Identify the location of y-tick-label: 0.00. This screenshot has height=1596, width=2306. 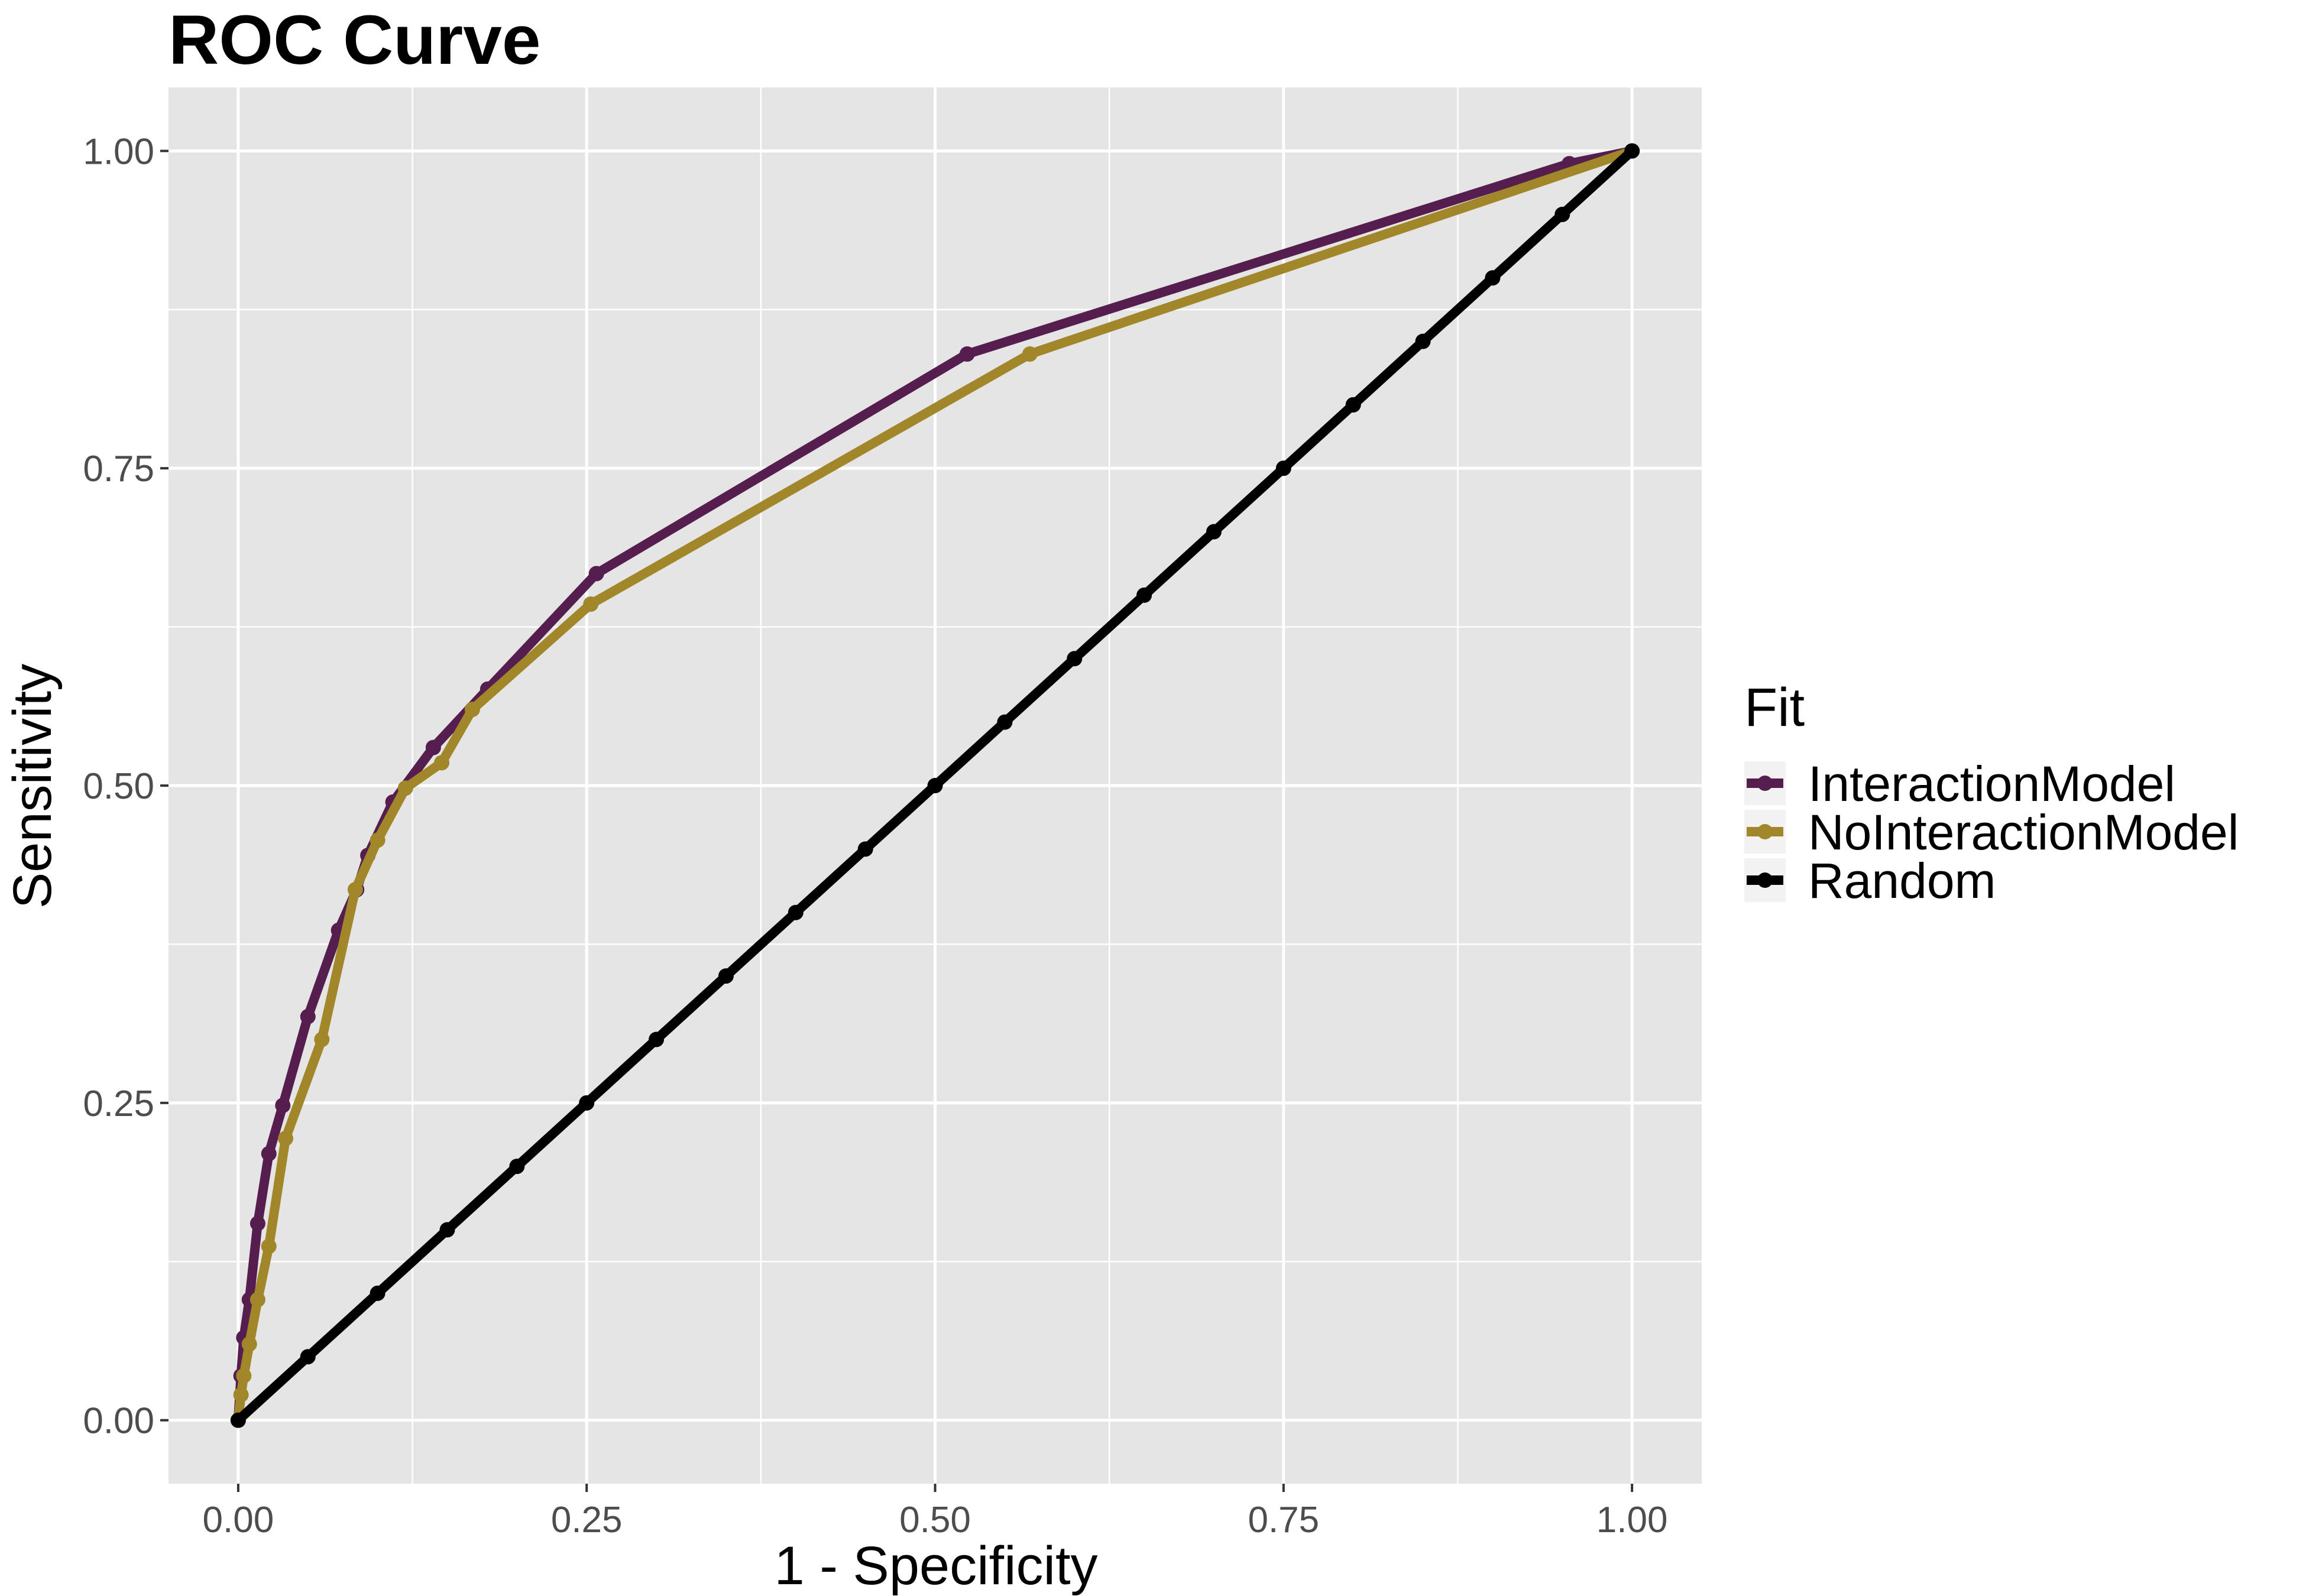
(118, 1421).